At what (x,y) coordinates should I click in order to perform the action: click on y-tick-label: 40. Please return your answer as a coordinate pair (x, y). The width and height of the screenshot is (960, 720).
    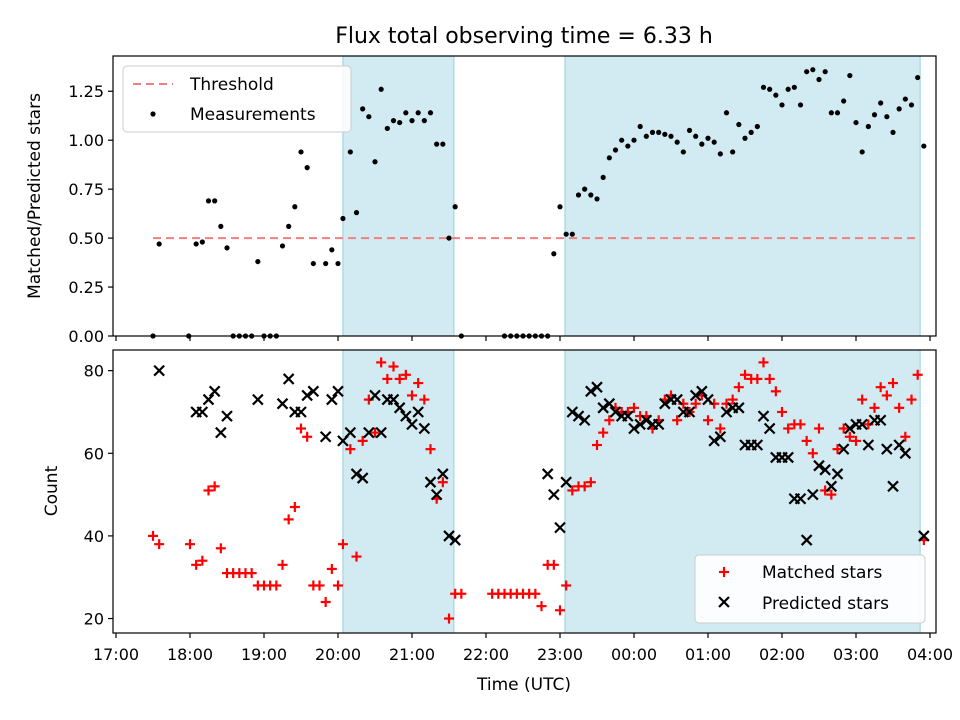
    Looking at the image, I should click on (94, 536).